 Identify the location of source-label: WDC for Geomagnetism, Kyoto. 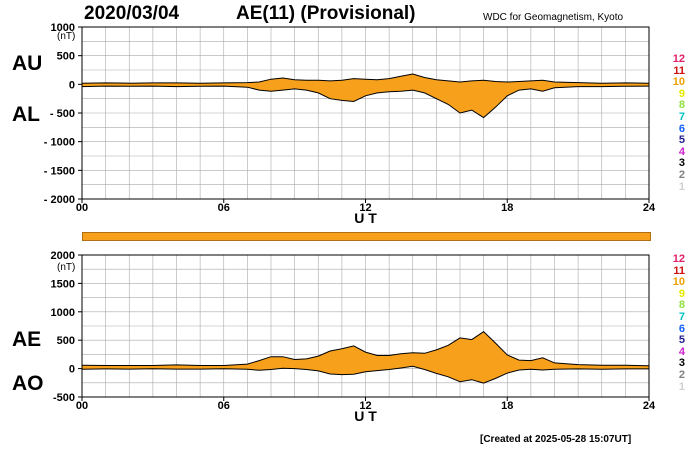
(553, 17).